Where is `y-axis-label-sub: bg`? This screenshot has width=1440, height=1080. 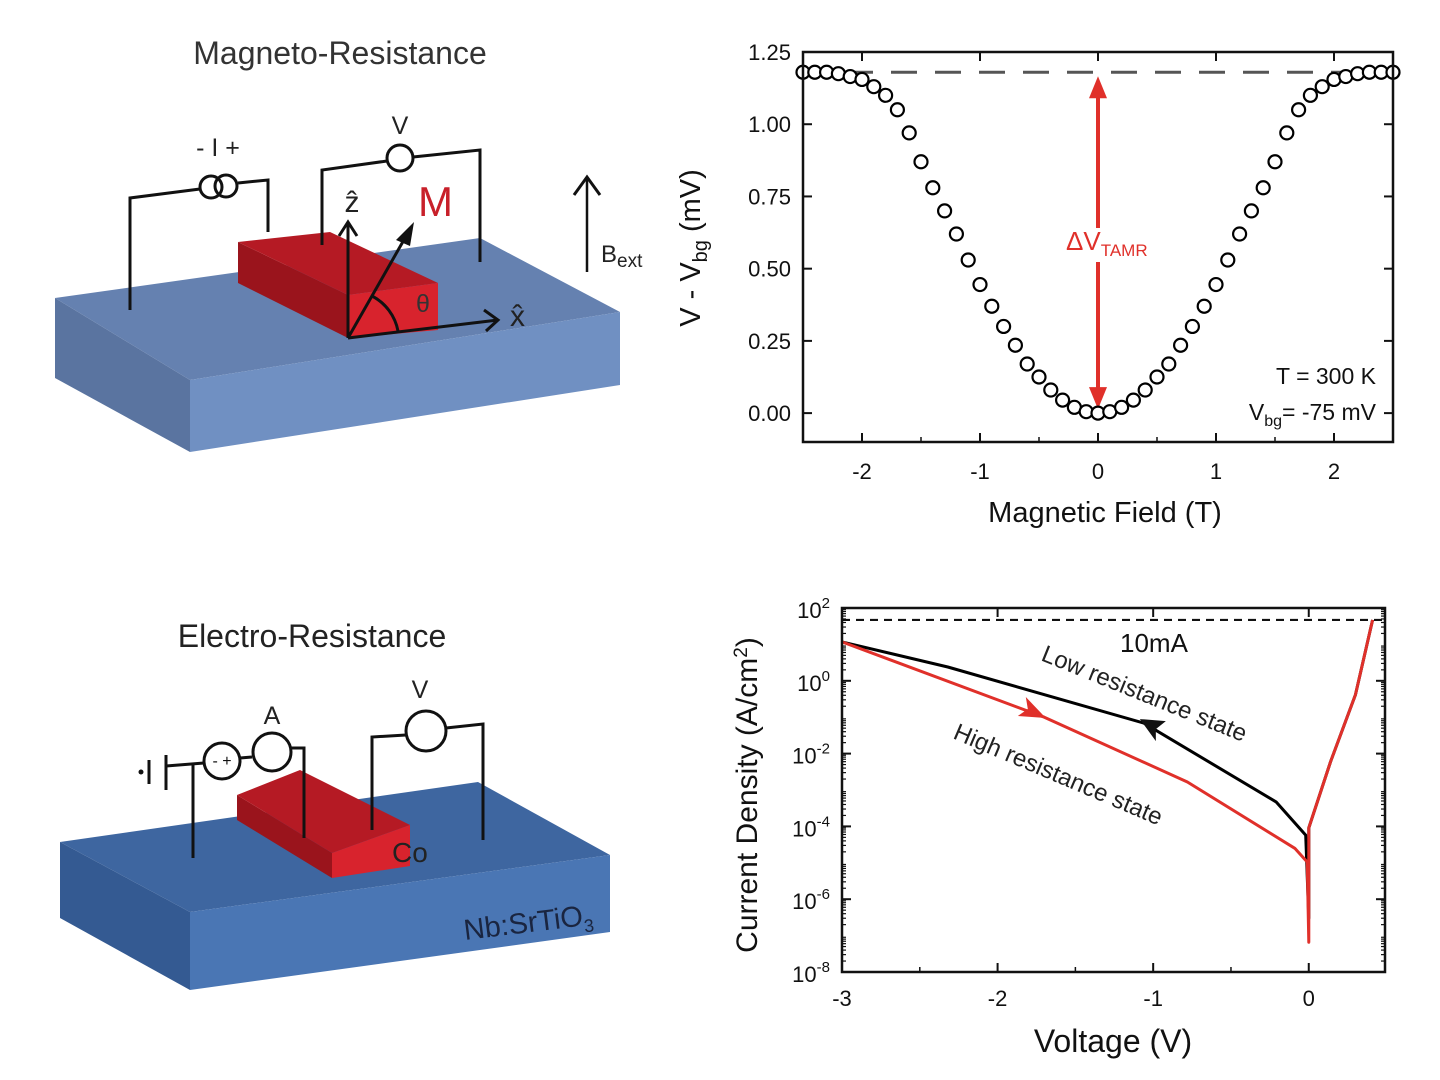
y-axis-label-sub: bg is located at coordinates (701, 251).